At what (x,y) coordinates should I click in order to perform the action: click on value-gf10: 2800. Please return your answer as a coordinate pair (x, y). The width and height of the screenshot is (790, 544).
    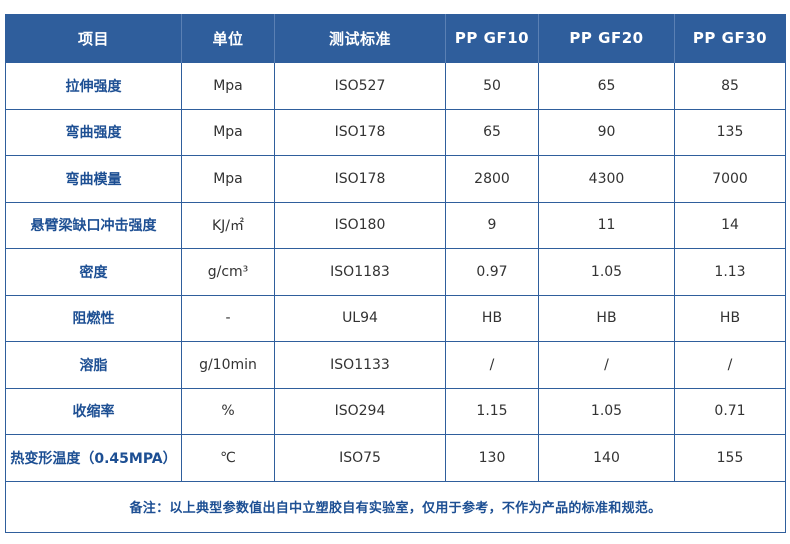
    Looking at the image, I should click on (492, 179).